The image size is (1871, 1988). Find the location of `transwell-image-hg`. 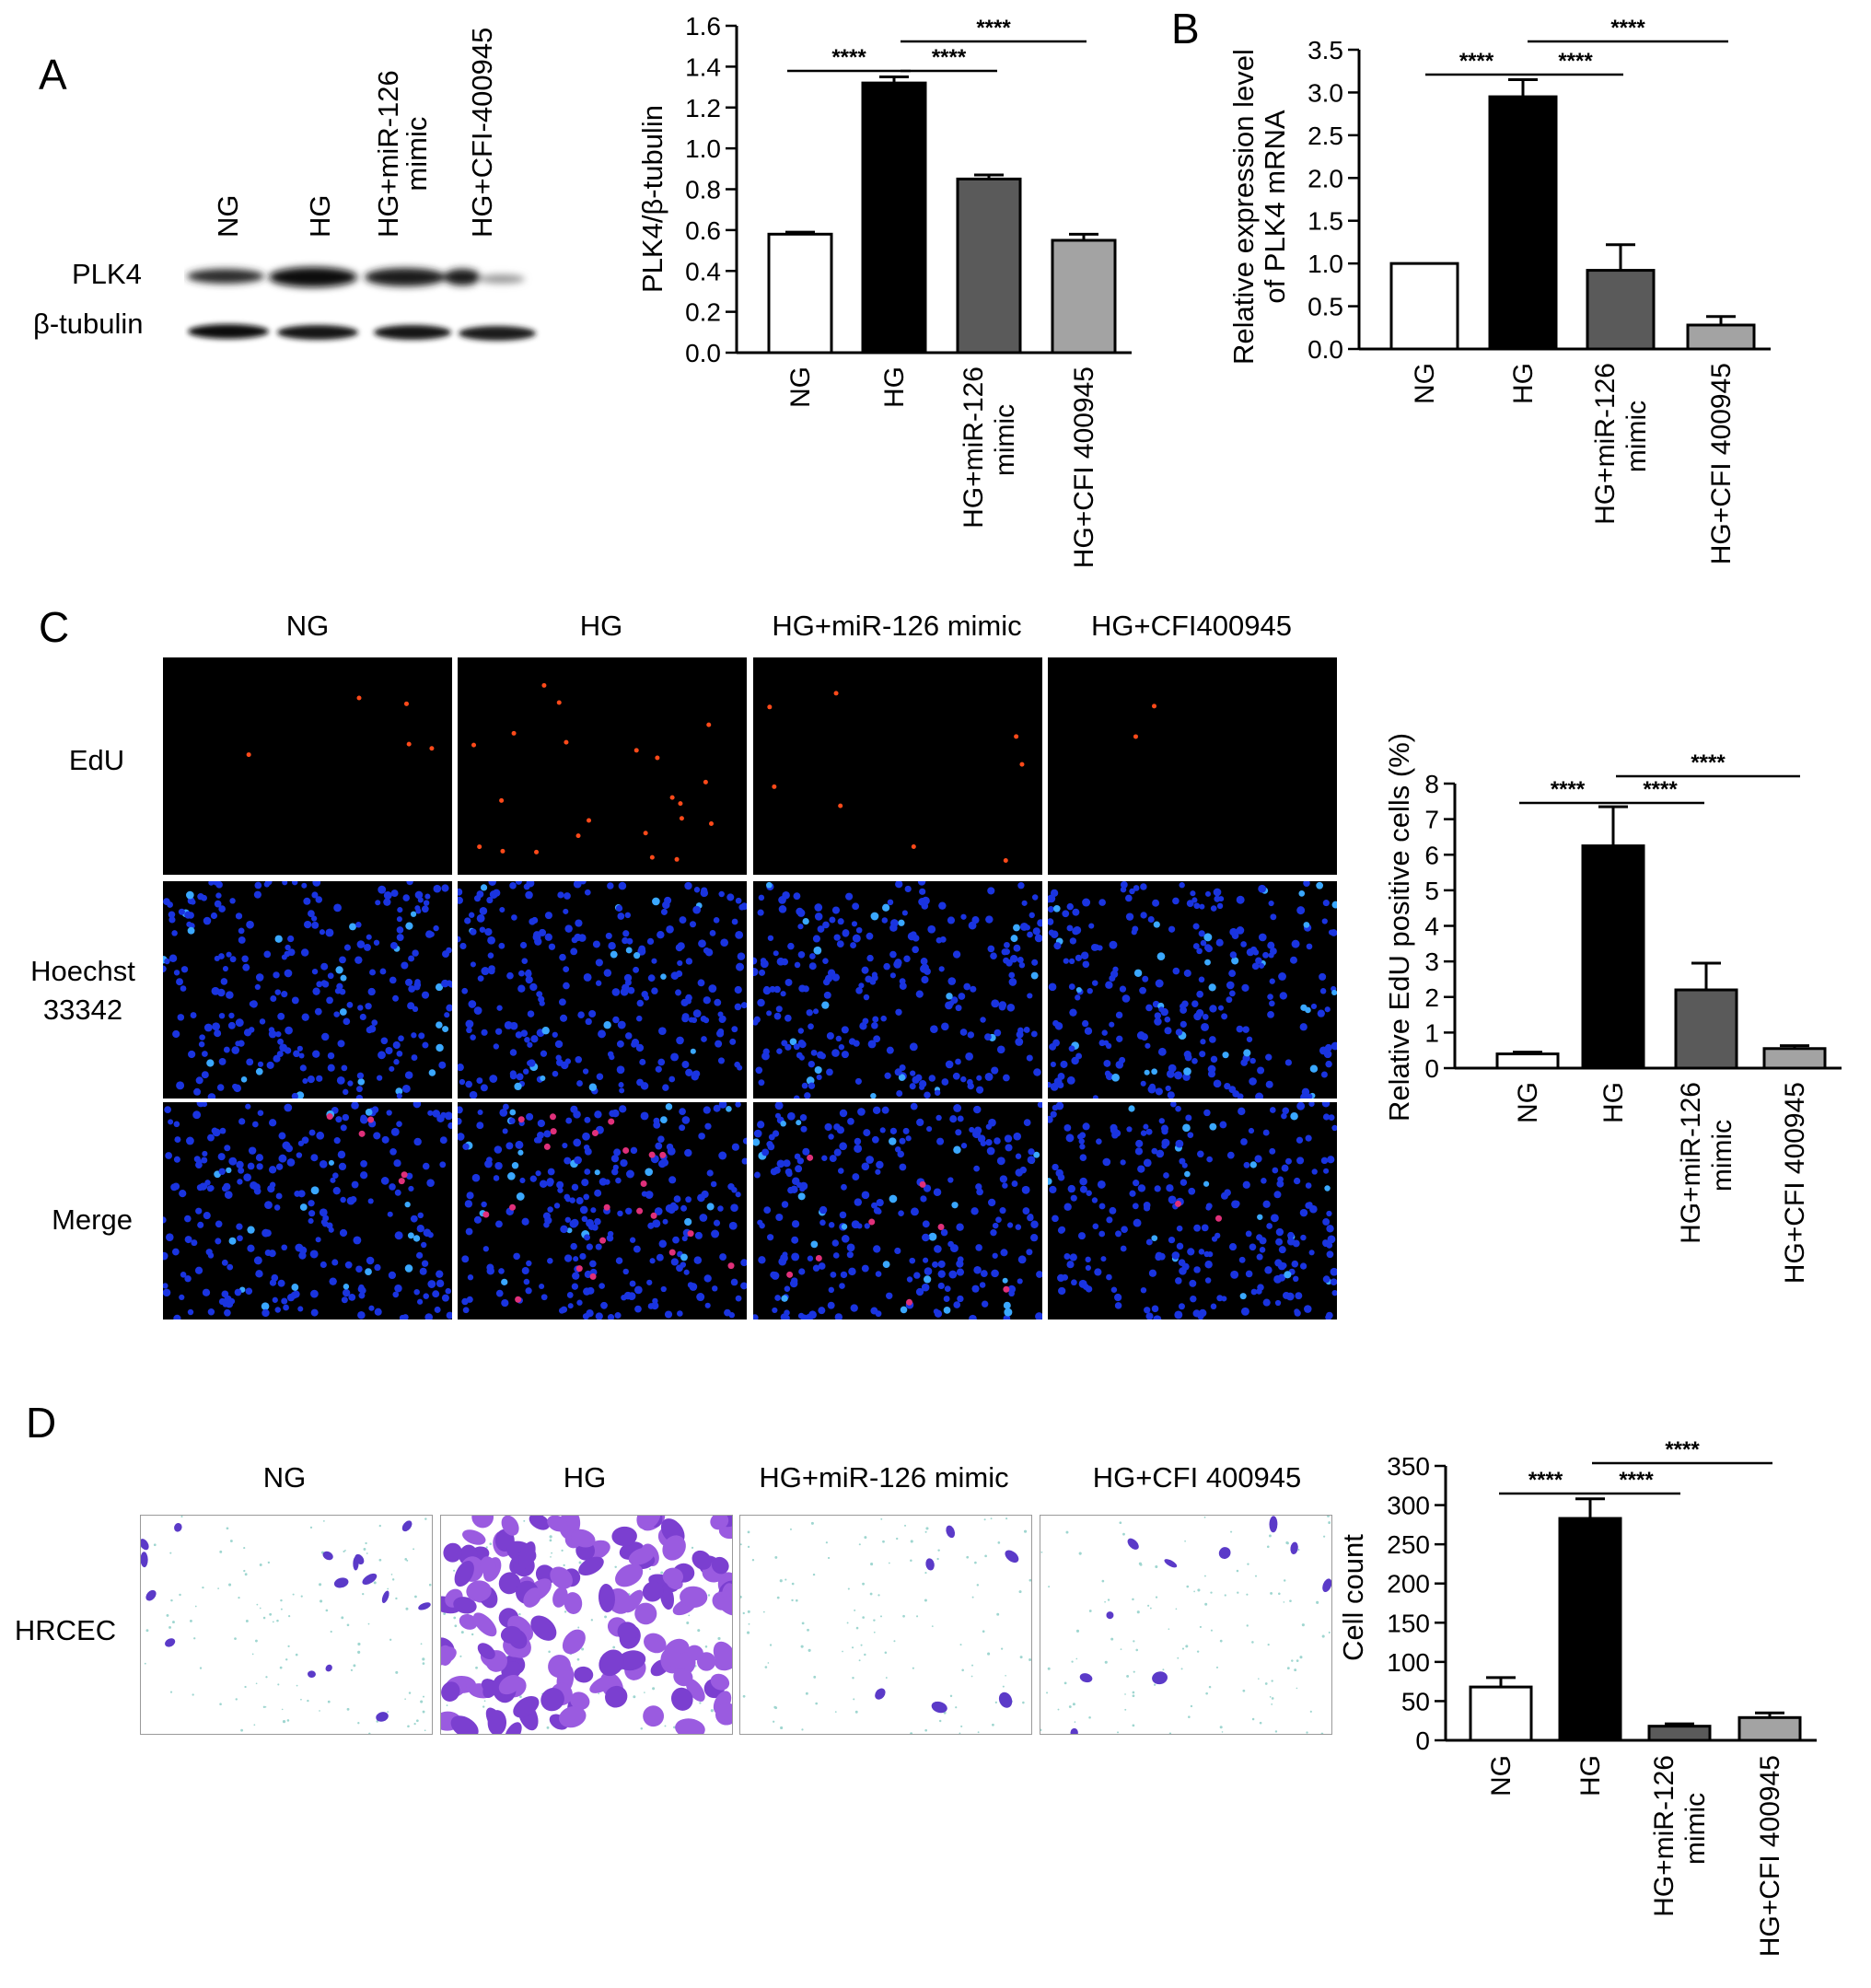

transwell-image-hg is located at coordinates (586, 1625).